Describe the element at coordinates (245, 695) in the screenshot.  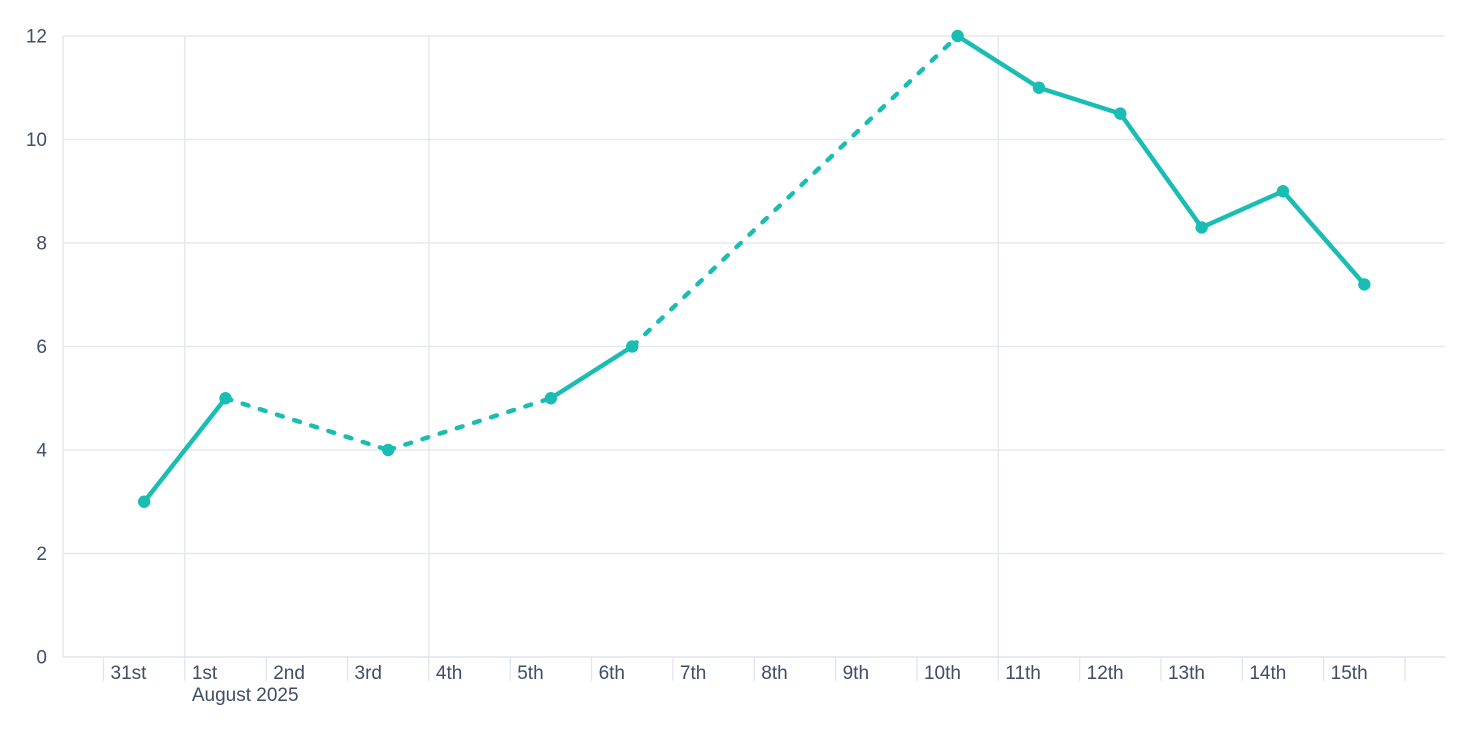
I see `x-axis-month-label: August 2025` at that location.